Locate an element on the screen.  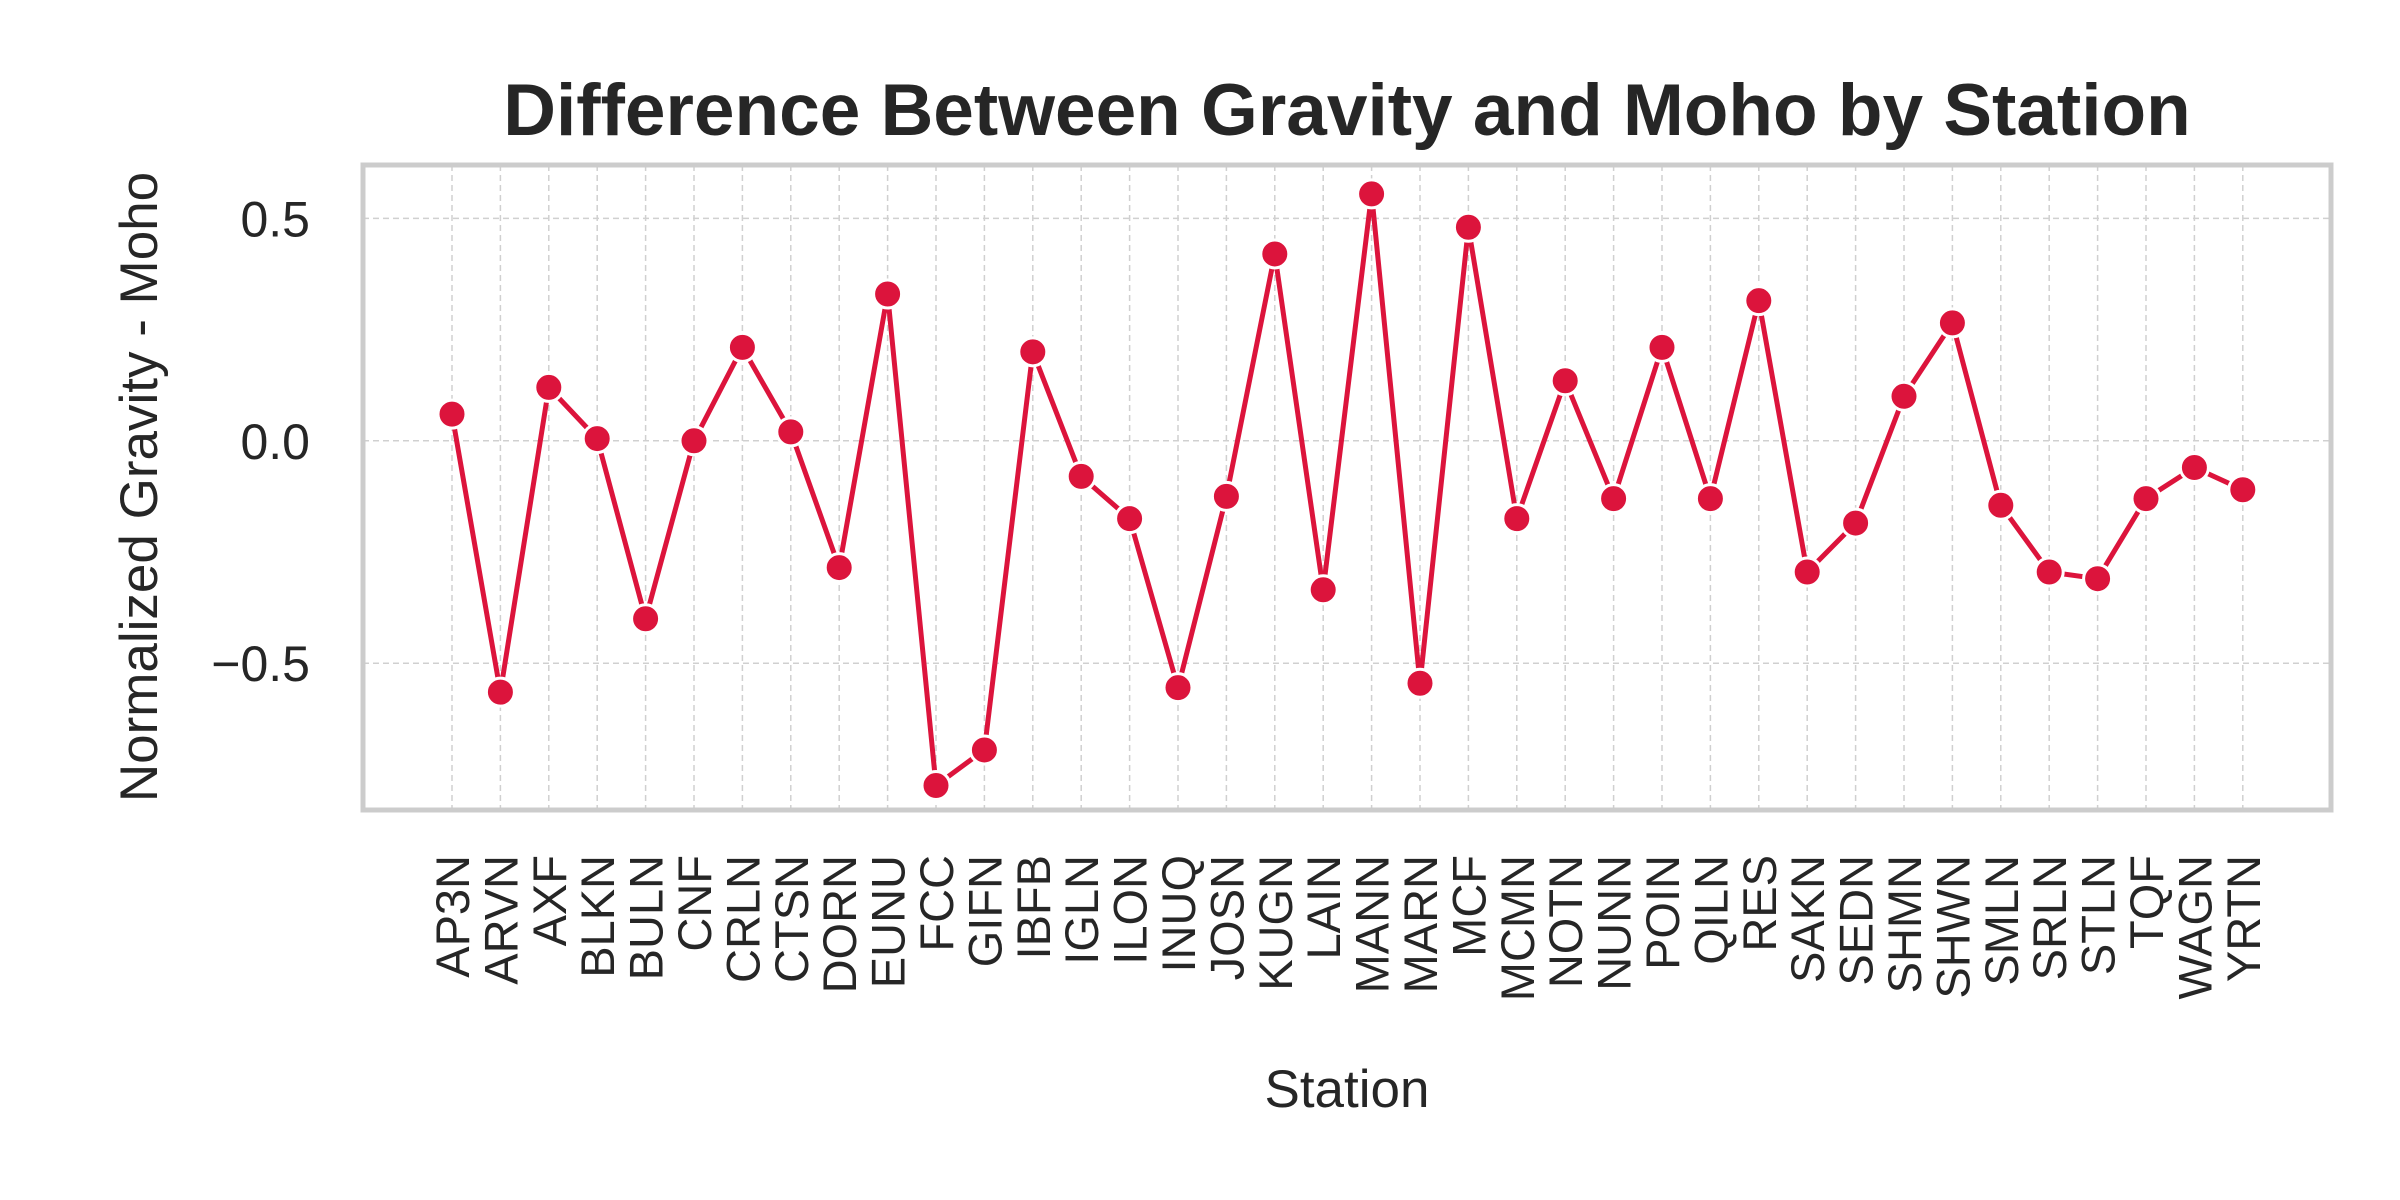
x-tick-label: YRTN is located at coordinates (2243, 918).